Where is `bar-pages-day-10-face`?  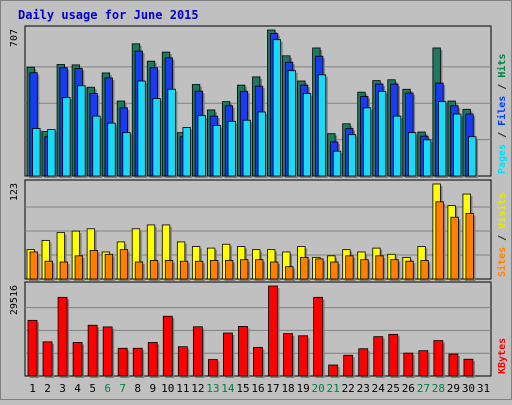
bar-pages-day-10-face is located at coordinates (171, 132).